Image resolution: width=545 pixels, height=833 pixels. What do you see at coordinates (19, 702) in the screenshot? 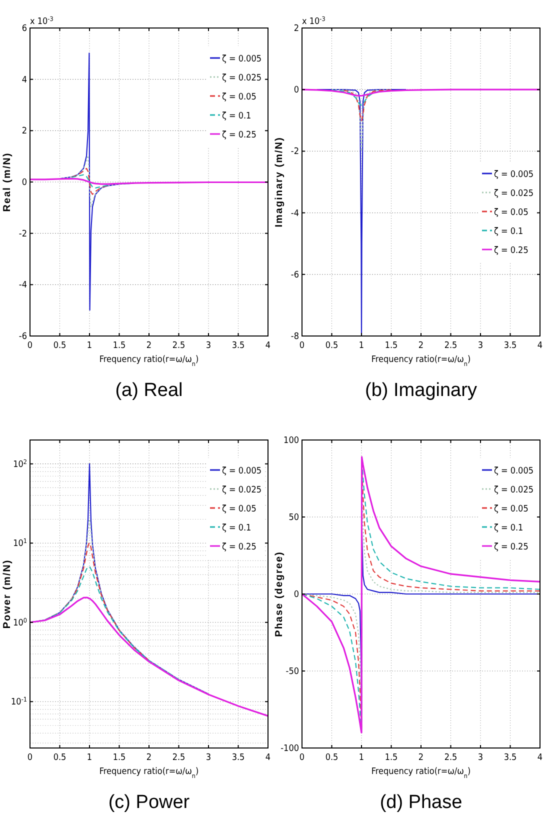
I see `y-tick-label: 10$^{-1}$` at bounding box center [19, 702].